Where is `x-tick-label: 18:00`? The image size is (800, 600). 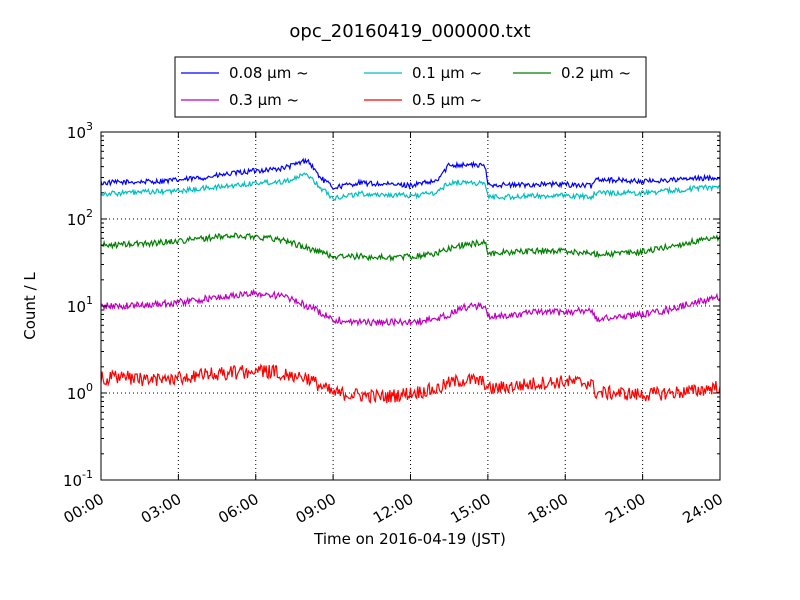 x-tick-label: 18:00 is located at coordinates (548, 508).